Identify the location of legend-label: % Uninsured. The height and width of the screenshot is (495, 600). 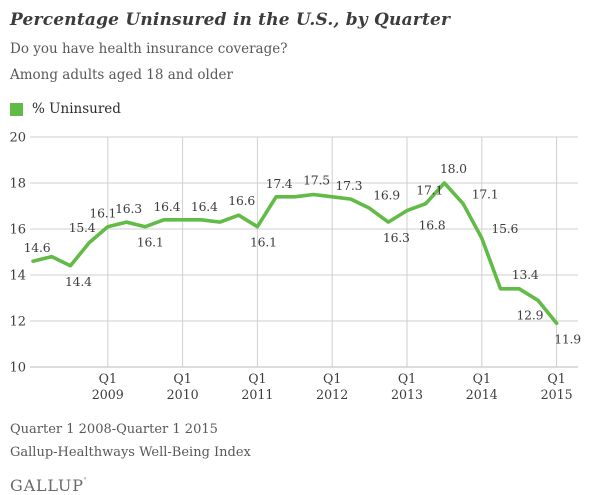
(76, 109).